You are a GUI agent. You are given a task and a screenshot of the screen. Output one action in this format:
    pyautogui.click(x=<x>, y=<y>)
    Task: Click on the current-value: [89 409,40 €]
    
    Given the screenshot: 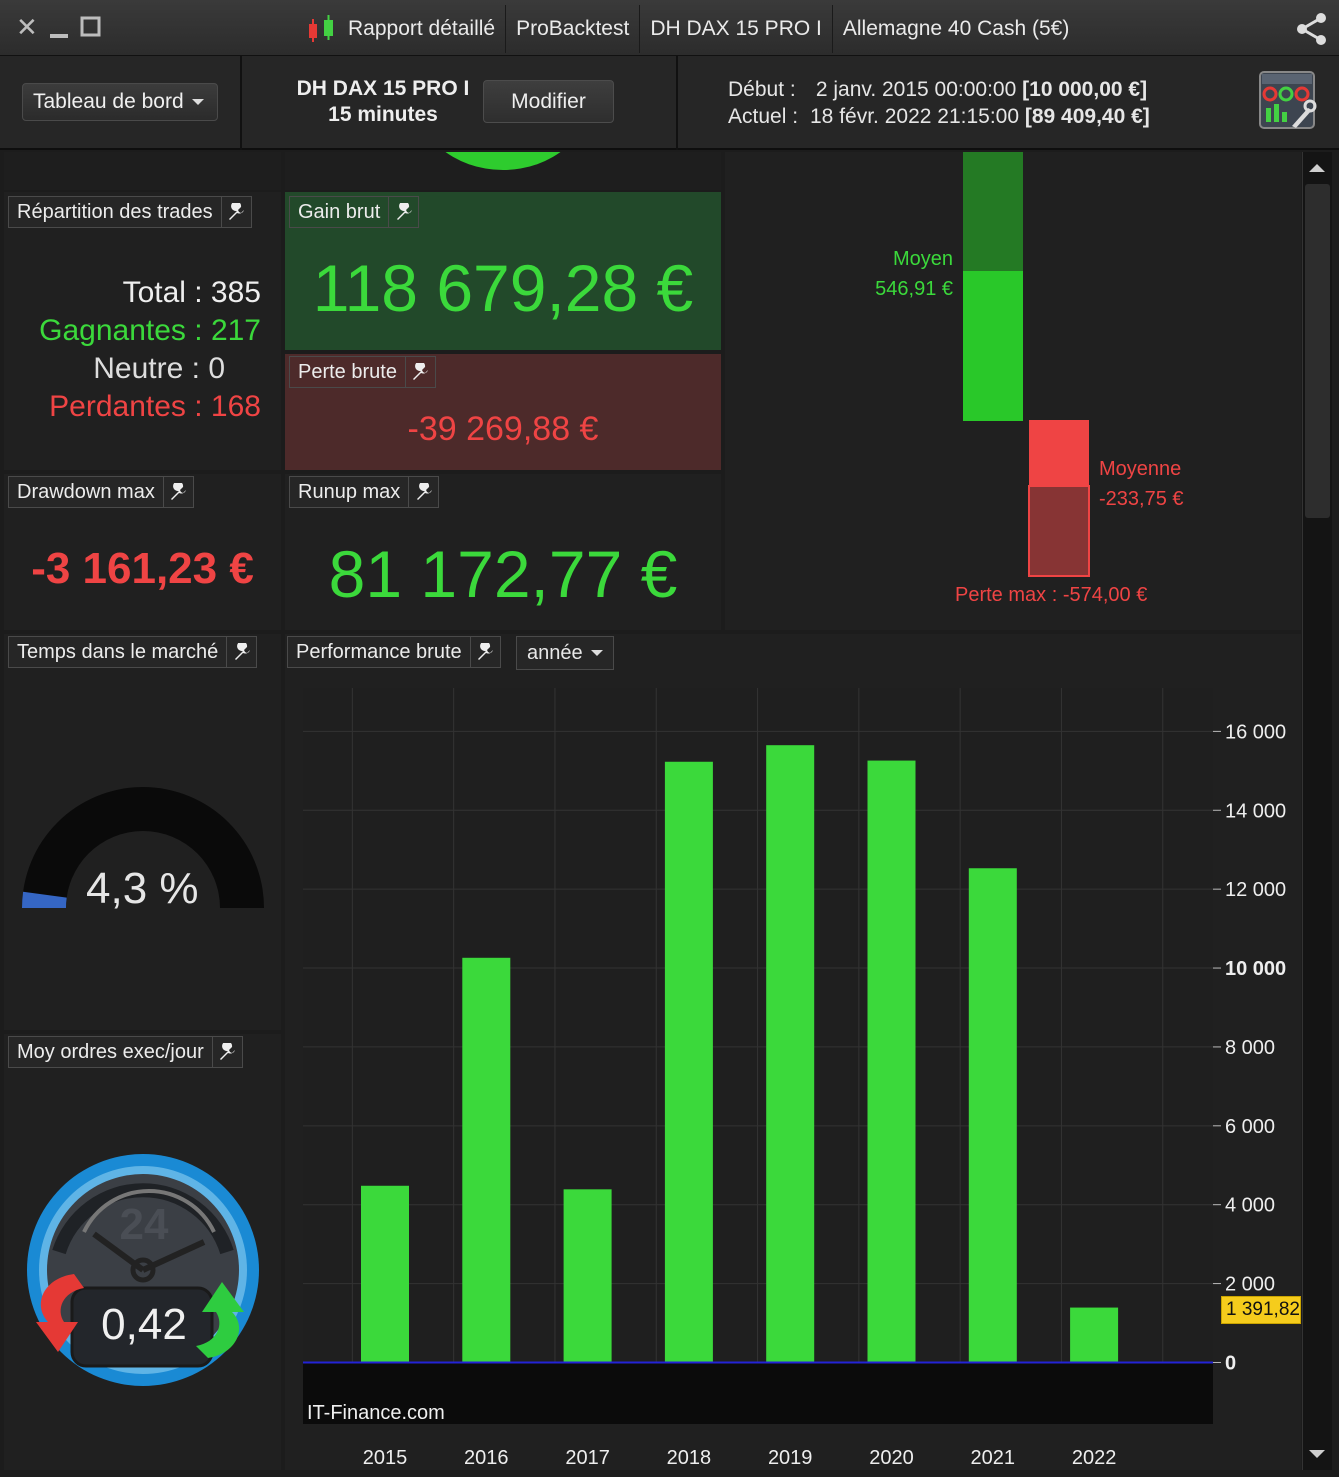 What is the action you would take?
    pyautogui.click(x=1087, y=116)
    